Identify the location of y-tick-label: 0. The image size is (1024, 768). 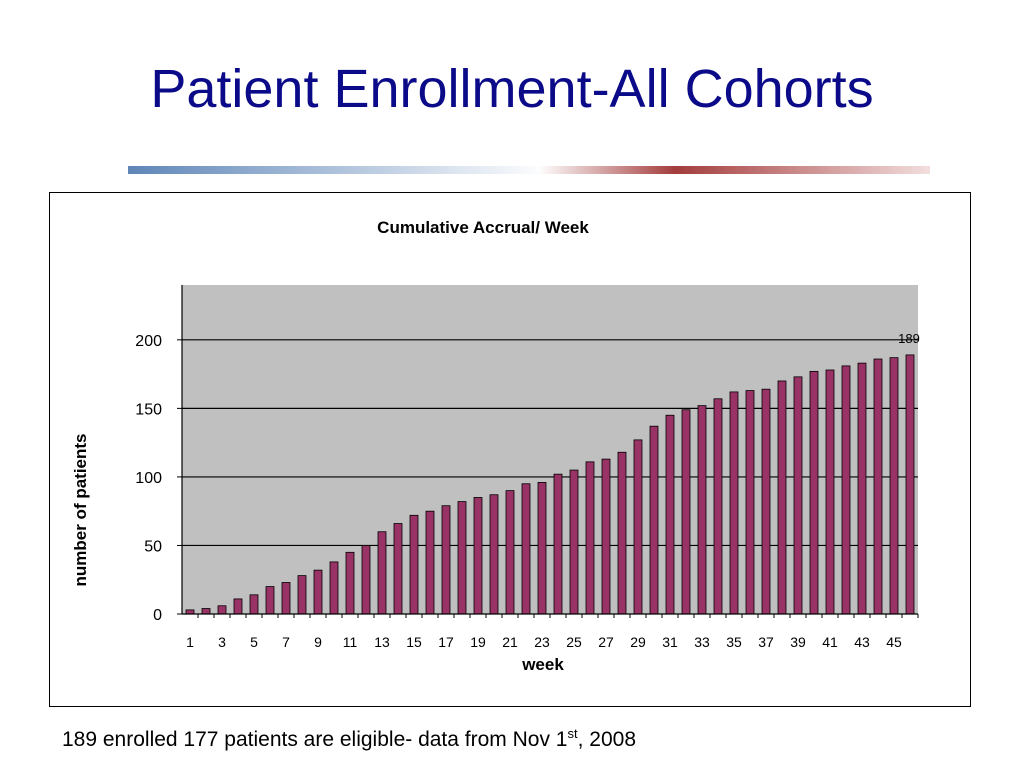
(157, 615).